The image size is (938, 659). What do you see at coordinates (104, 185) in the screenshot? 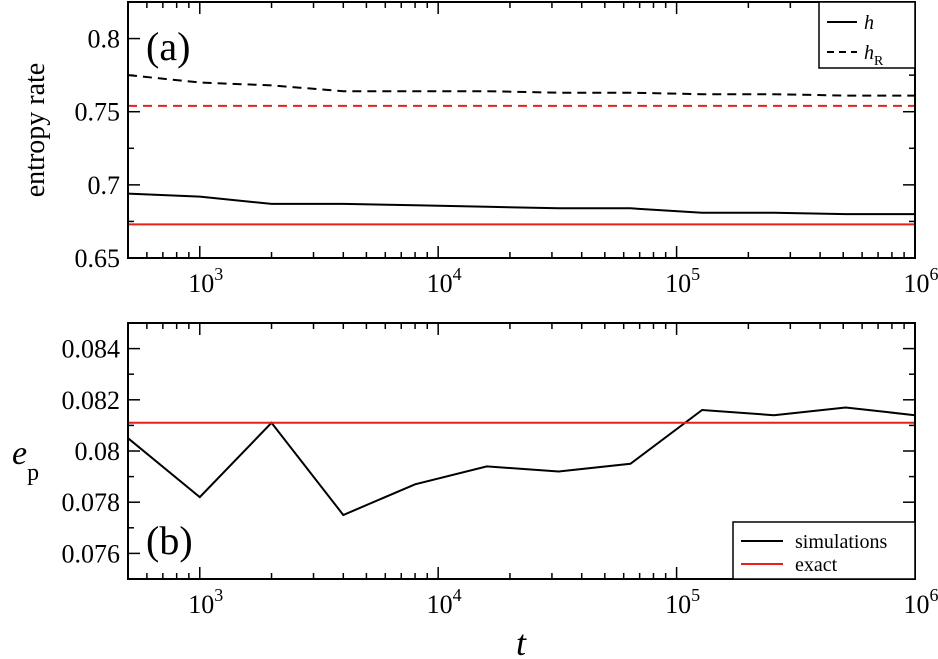
I see `y-tick-label: 0.7` at bounding box center [104, 185].